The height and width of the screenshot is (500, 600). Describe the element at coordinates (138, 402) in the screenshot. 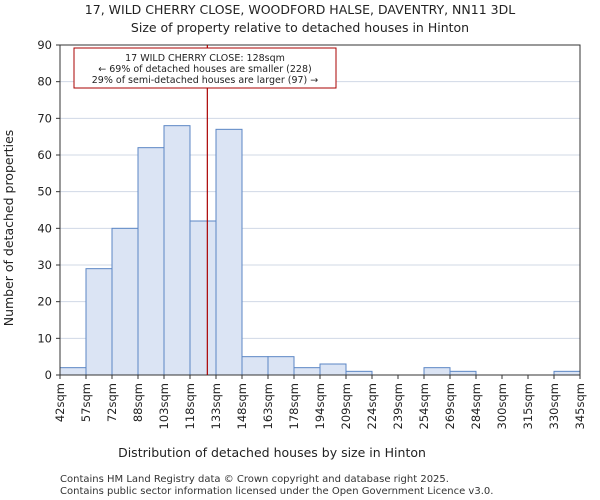

I see `x-tick-label: 88sqm` at that location.